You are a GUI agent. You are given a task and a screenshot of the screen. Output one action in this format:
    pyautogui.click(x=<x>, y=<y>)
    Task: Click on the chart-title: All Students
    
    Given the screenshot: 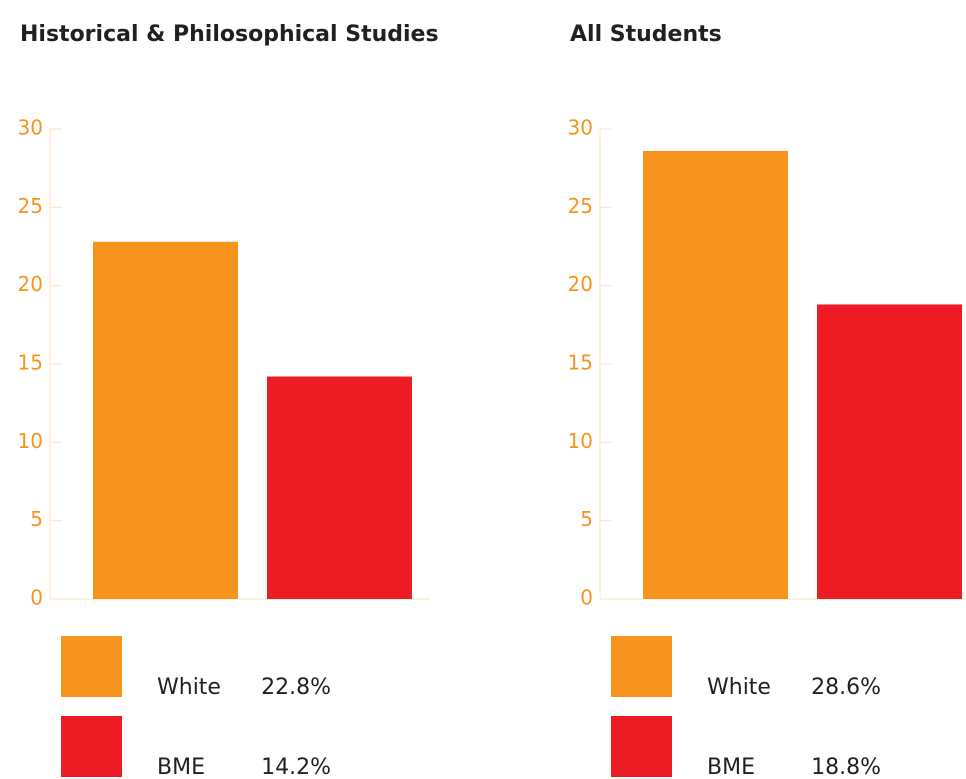 What is the action you would take?
    pyautogui.click(x=646, y=34)
    